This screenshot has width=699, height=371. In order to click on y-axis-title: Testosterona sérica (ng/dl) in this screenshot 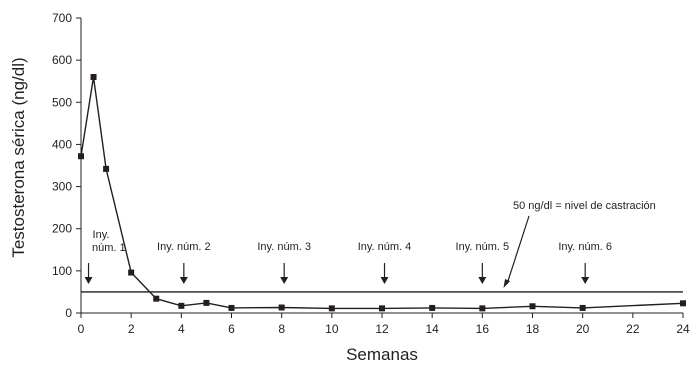, I will do `click(18, 157)`.